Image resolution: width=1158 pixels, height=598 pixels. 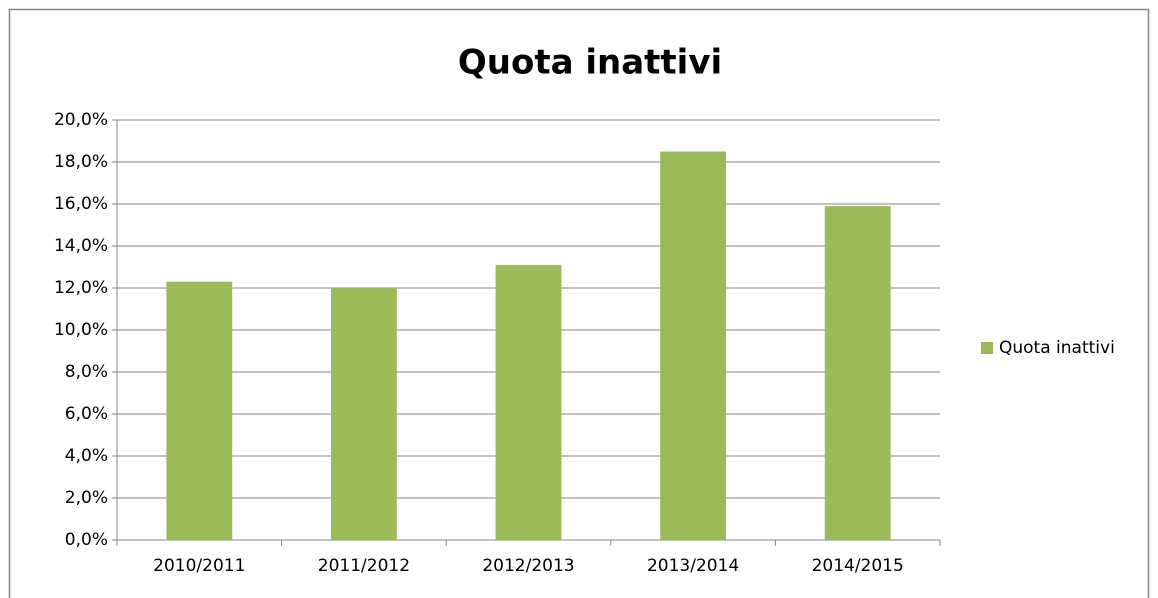 What do you see at coordinates (86, 540) in the screenshot?
I see `y-tick-label: 0,0%` at bounding box center [86, 540].